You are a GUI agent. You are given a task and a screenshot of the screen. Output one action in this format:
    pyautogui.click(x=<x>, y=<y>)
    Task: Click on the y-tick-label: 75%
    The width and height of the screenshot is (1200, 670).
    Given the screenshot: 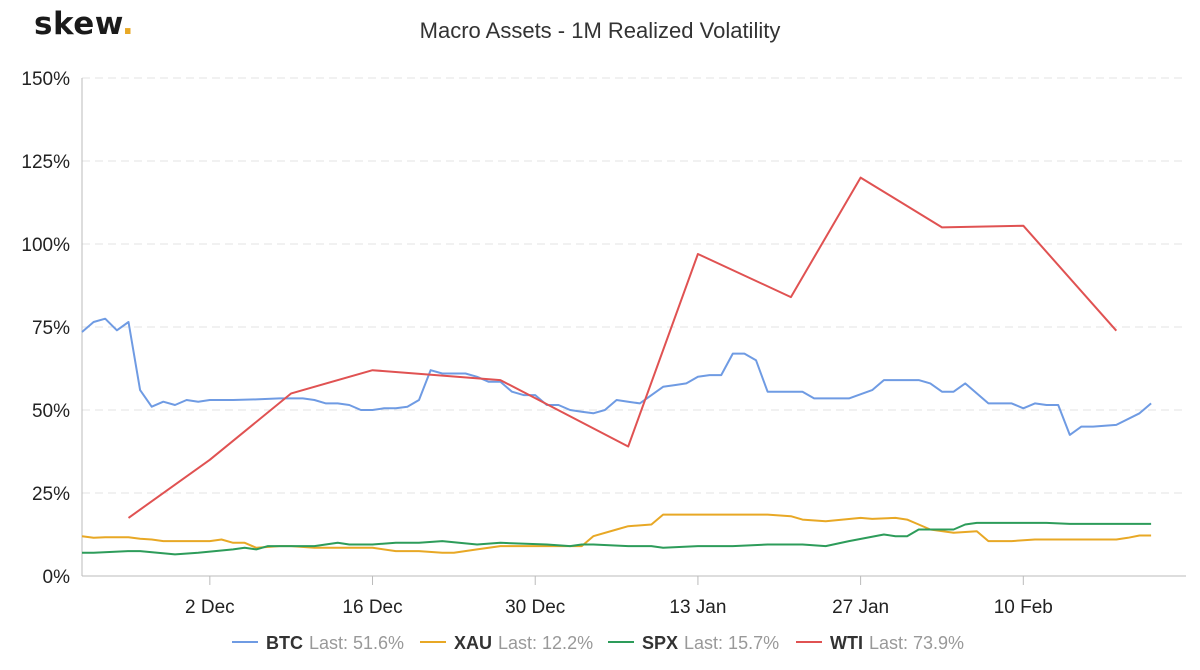 What is the action you would take?
    pyautogui.click(x=51, y=328)
    